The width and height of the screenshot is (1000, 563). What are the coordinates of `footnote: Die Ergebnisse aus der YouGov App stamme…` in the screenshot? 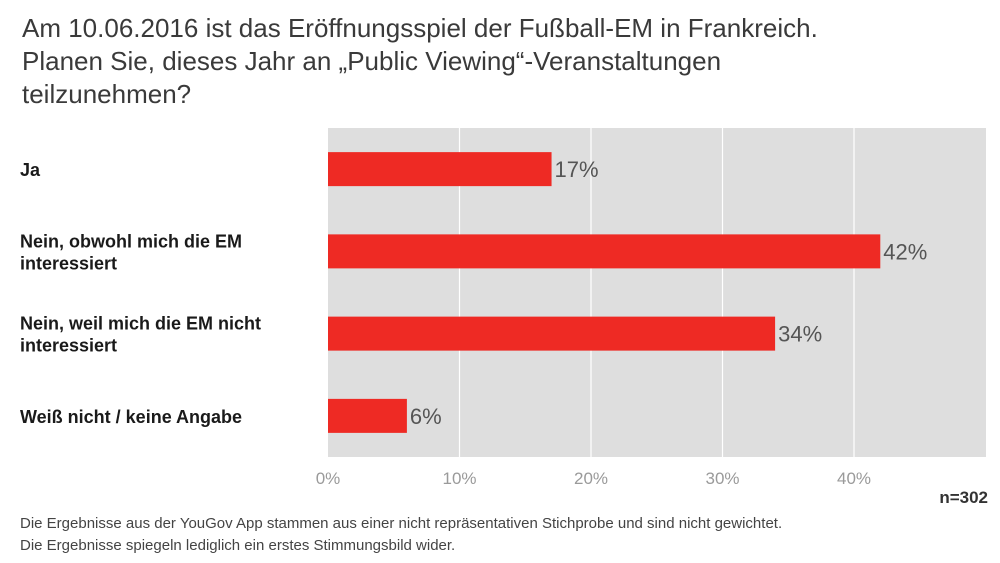 It's located at (401, 535).